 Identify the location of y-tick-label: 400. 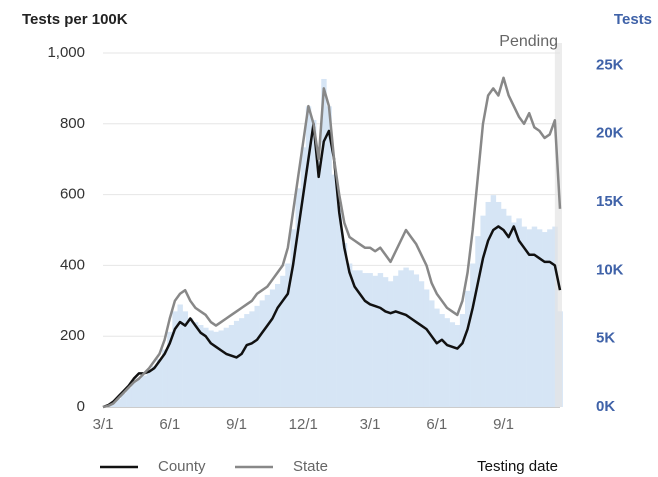
(72, 264).